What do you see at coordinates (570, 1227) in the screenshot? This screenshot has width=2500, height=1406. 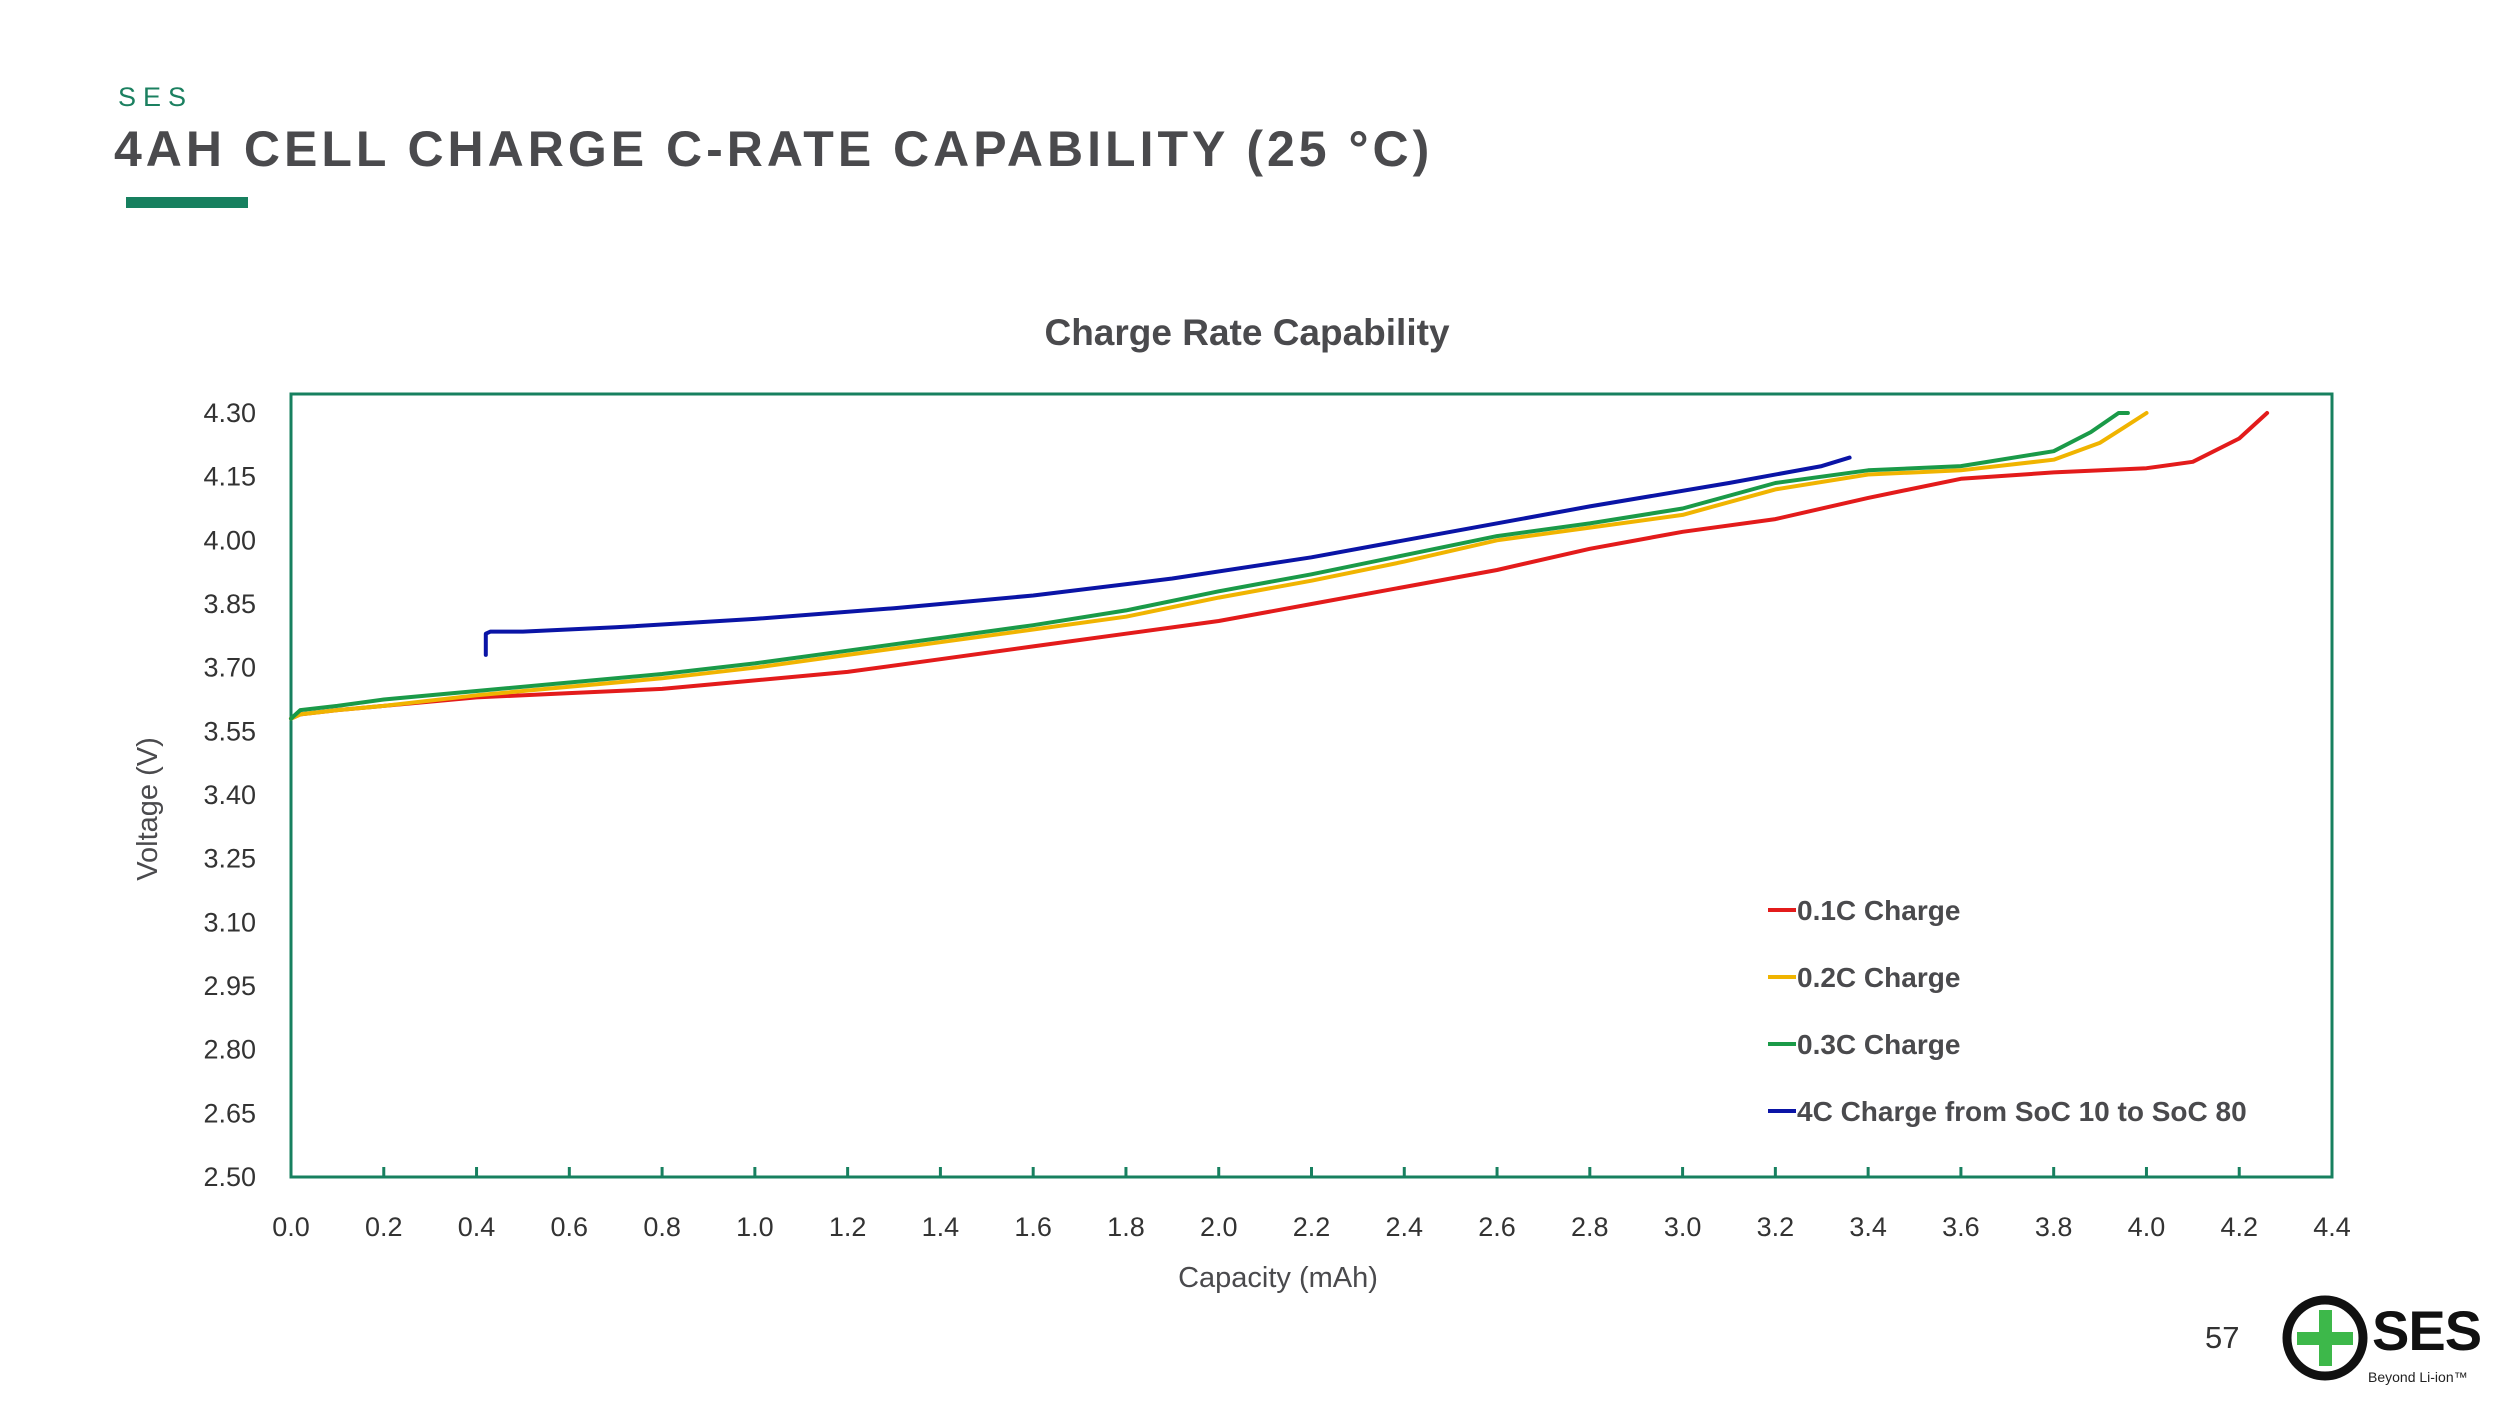 I see `x-tick-label: 0.6` at bounding box center [570, 1227].